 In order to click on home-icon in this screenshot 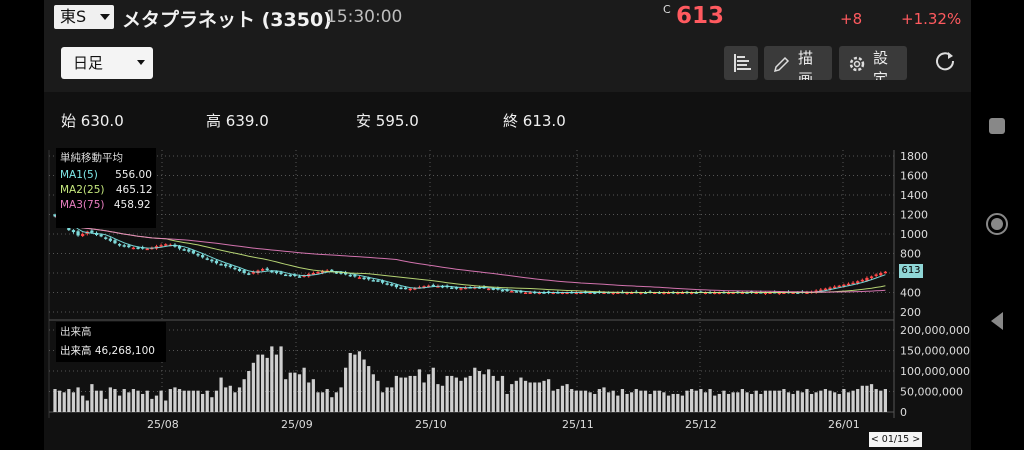, I will do `click(997, 224)`.